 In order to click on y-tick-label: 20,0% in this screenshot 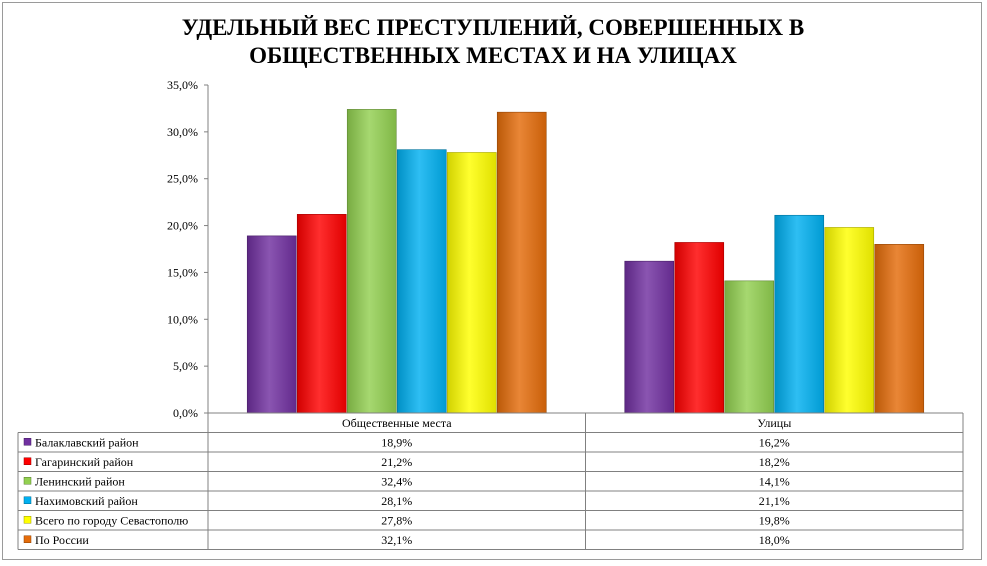, I will do `click(182, 226)`.